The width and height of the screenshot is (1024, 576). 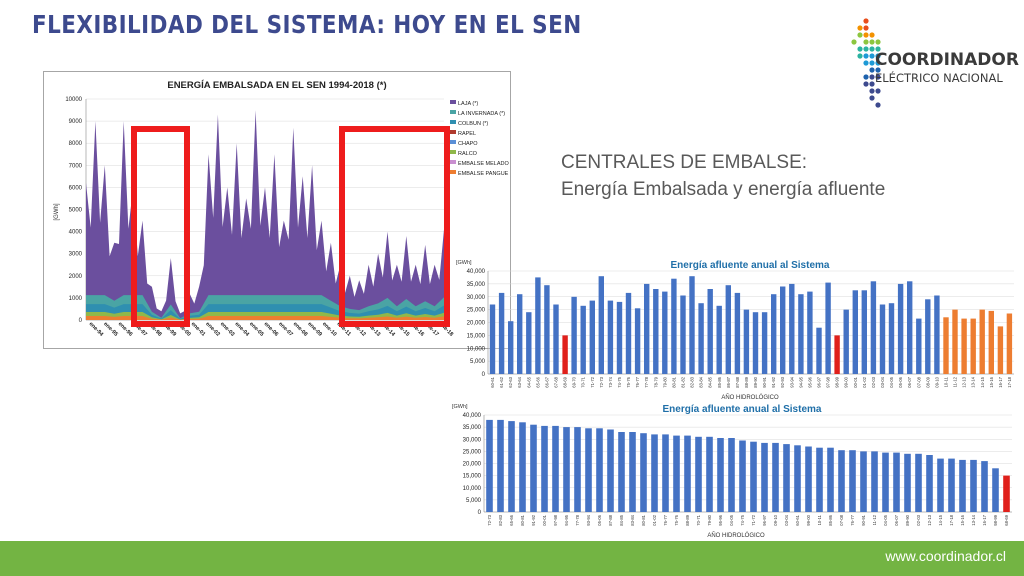 What do you see at coordinates (863, 519) in the screenshot?
I see `x-tick-label: 90-91` at bounding box center [863, 519].